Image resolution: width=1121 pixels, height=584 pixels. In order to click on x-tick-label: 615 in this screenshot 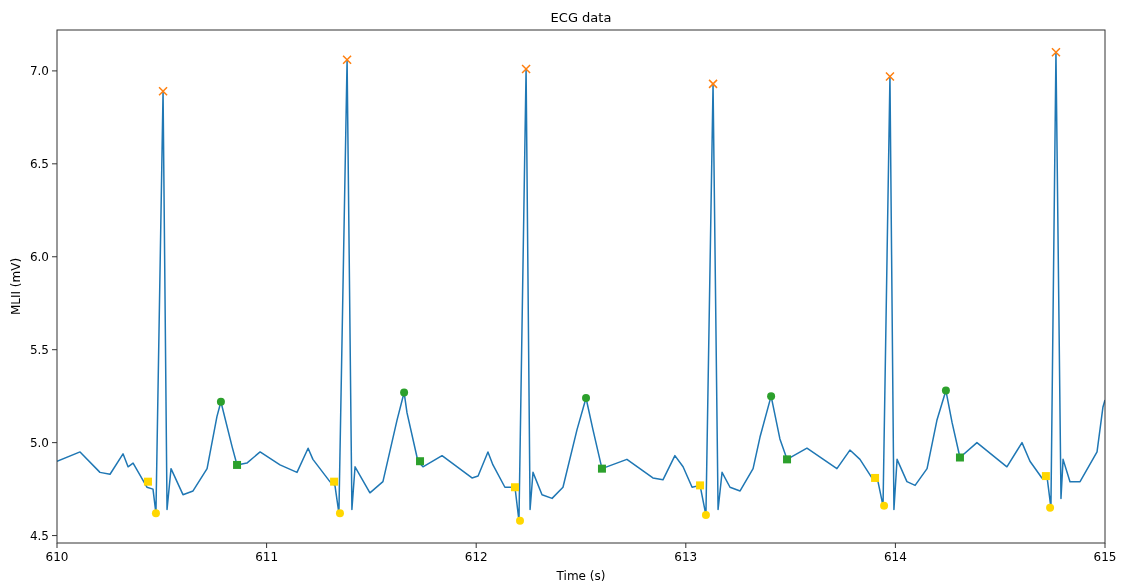, I will do `click(1105, 557)`.